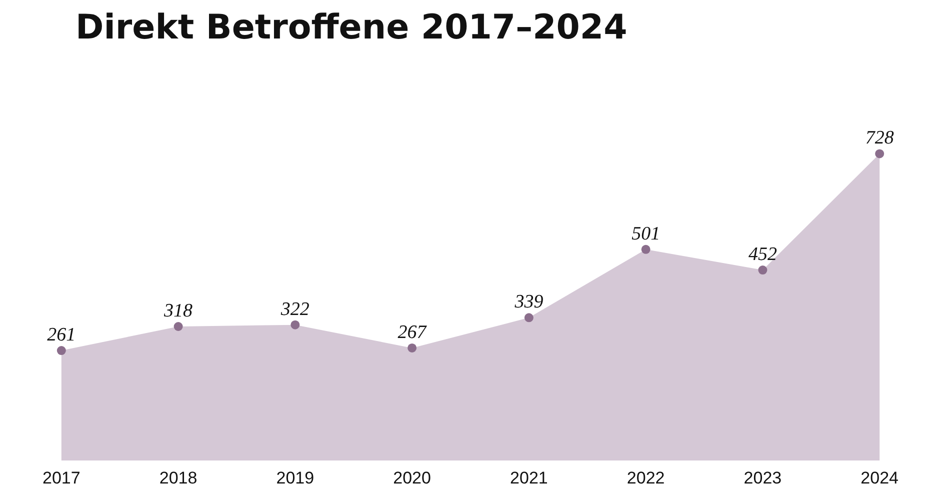 The width and height of the screenshot is (940, 500). I want to click on data-label: 267, so click(413, 332).